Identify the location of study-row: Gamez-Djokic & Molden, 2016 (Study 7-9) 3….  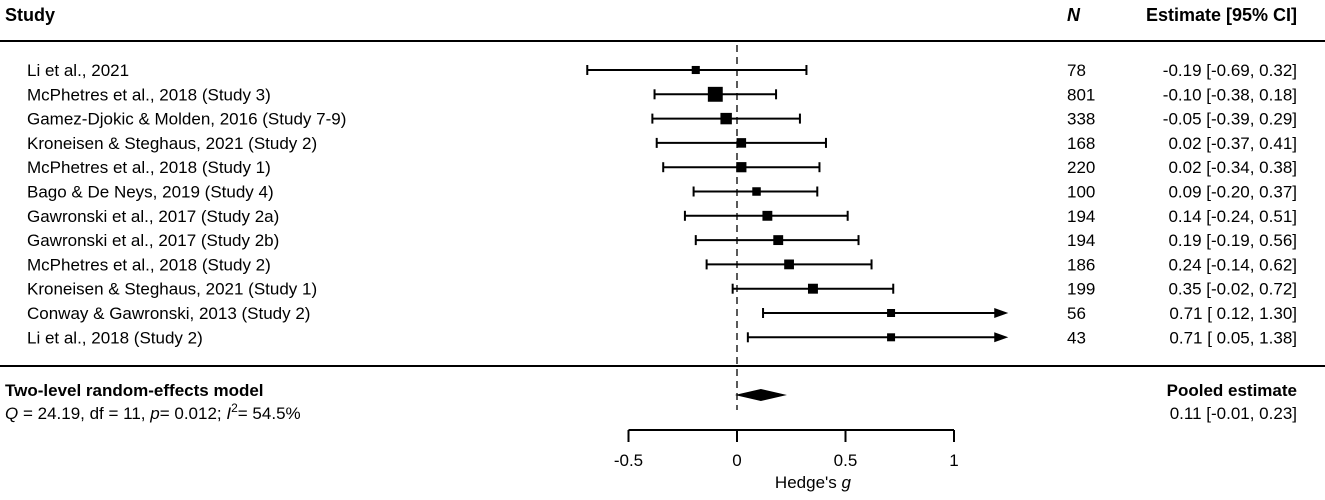
(662, 119).